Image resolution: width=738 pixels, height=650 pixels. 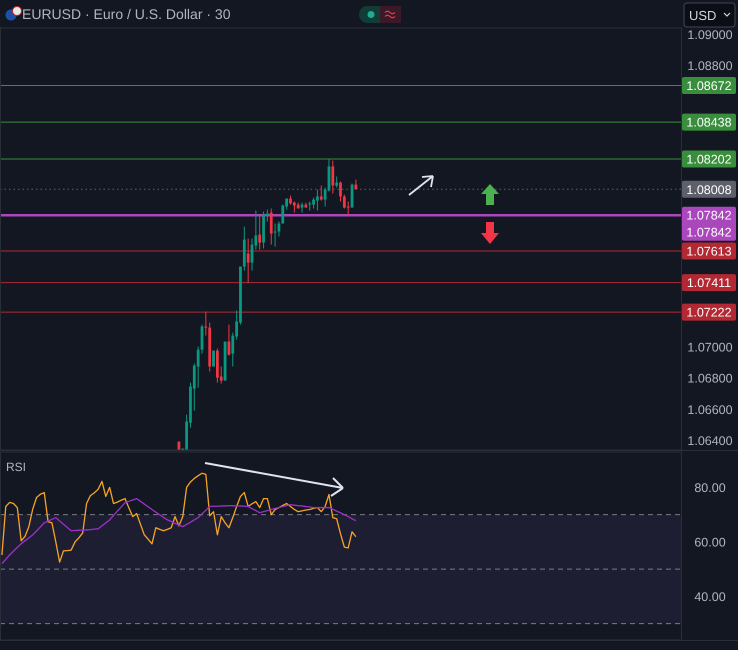 What do you see at coordinates (710, 597) in the screenshot?
I see `y-tick-label: 40.00` at bounding box center [710, 597].